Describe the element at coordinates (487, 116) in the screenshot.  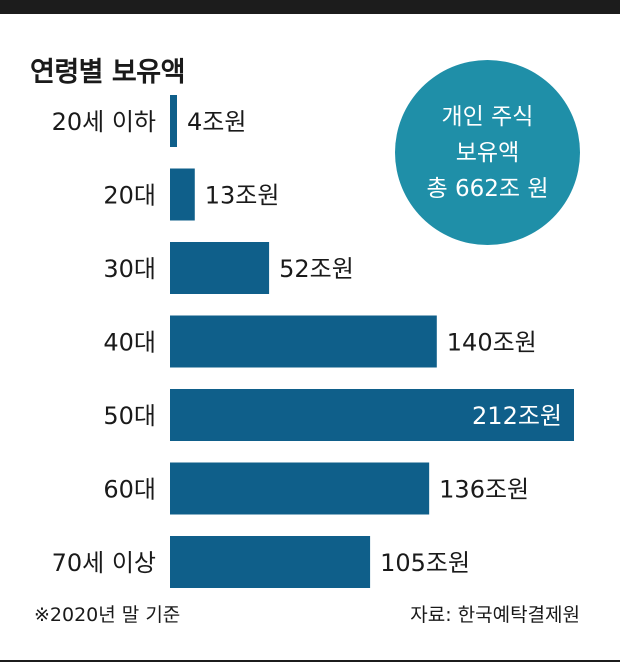
I see `badge-line-1: 개인 주식` at that location.